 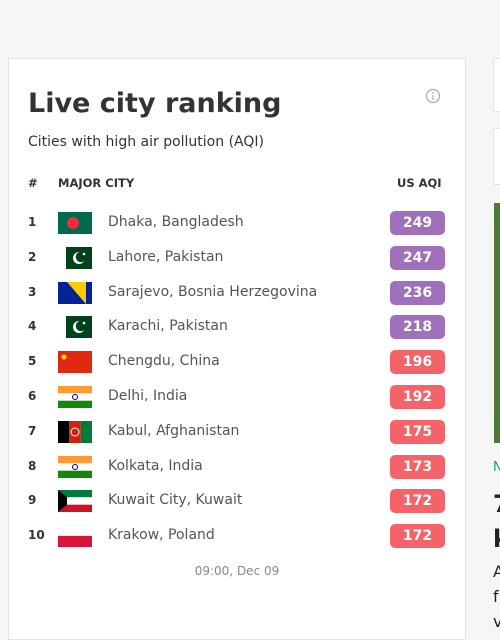 I want to click on rank: 2, so click(x=32, y=256).